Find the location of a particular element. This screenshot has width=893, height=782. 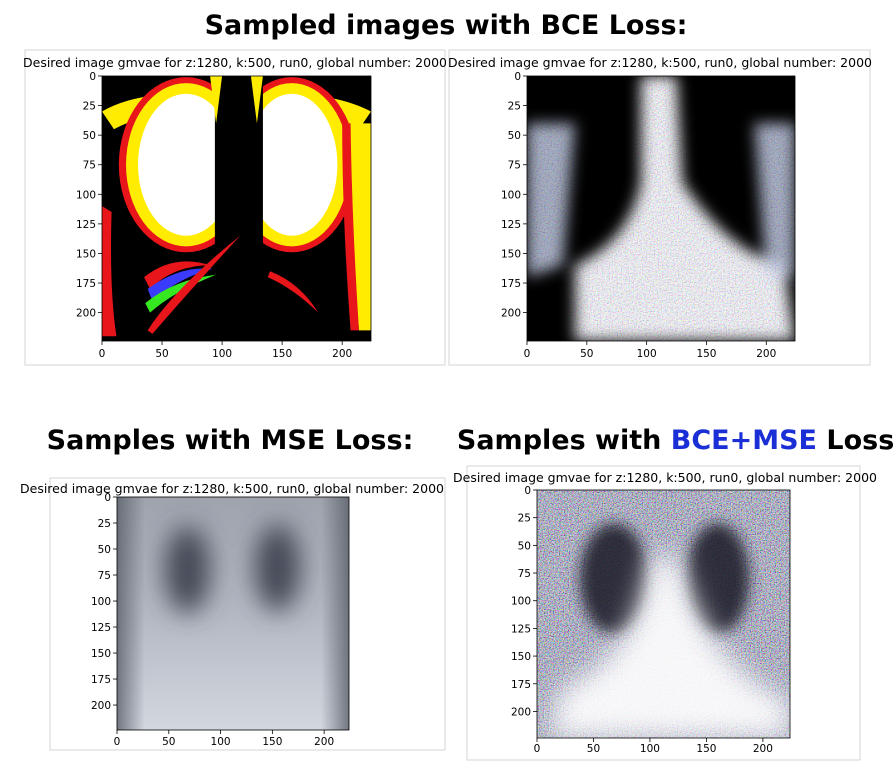

heading-highlight: BCE+MSE is located at coordinates (744, 440).